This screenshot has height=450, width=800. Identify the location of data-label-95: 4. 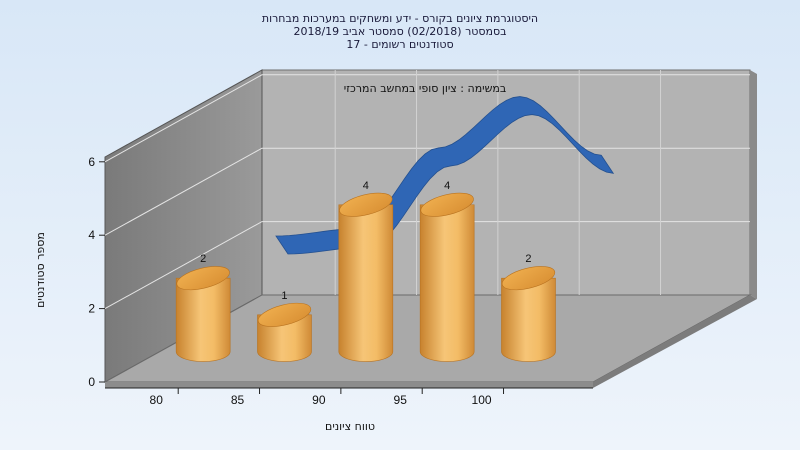
(447, 186).